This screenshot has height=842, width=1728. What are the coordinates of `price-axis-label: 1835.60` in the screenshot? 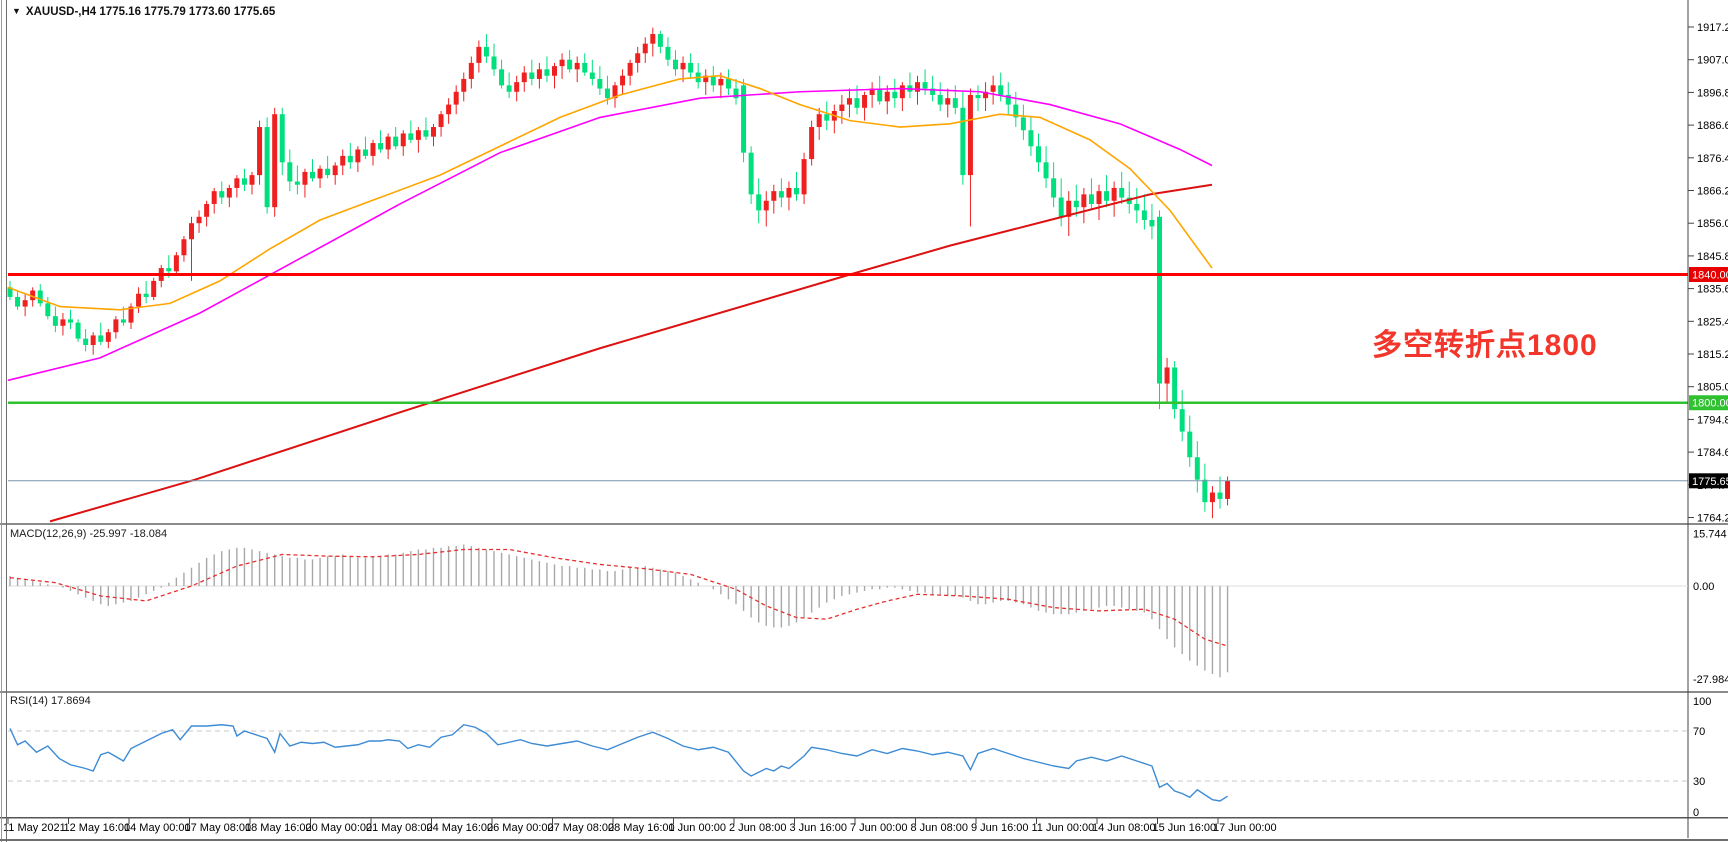 It's located at (1712, 290).